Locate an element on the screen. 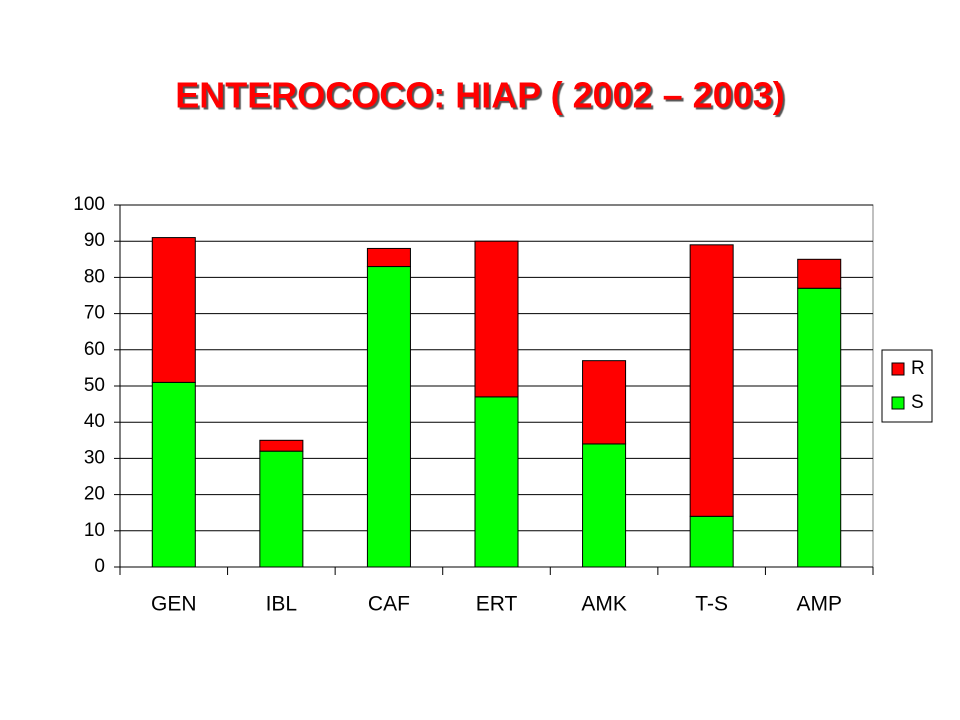 This screenshot has width=960, height=720. x-tick-label: T-S is located at coordinates (711, 604).